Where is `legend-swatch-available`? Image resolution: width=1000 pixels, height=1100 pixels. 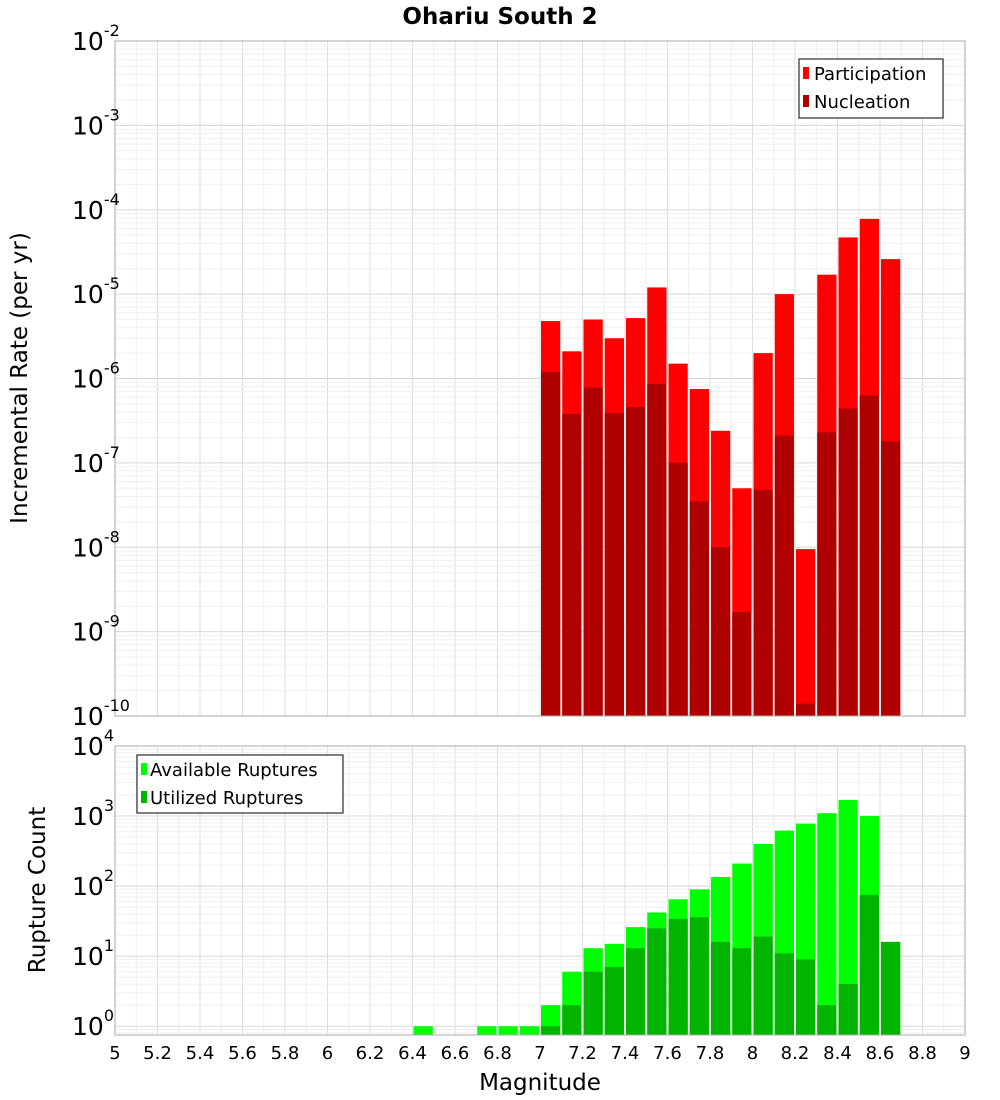
legend-swatch-available is located at coordinates (144, 769).